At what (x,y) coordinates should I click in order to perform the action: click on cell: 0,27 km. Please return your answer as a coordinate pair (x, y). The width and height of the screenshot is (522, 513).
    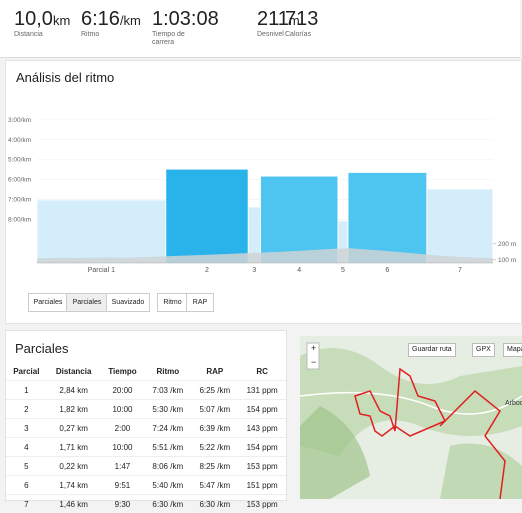
    Looking at the image, I should click on (74, 428).